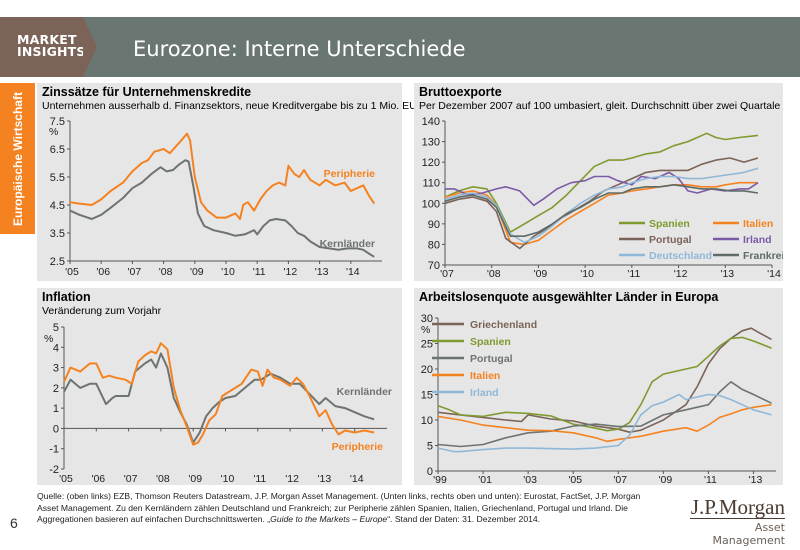 The image size is (800, 550). I want to click on brand-arrow, so click(90, 47).